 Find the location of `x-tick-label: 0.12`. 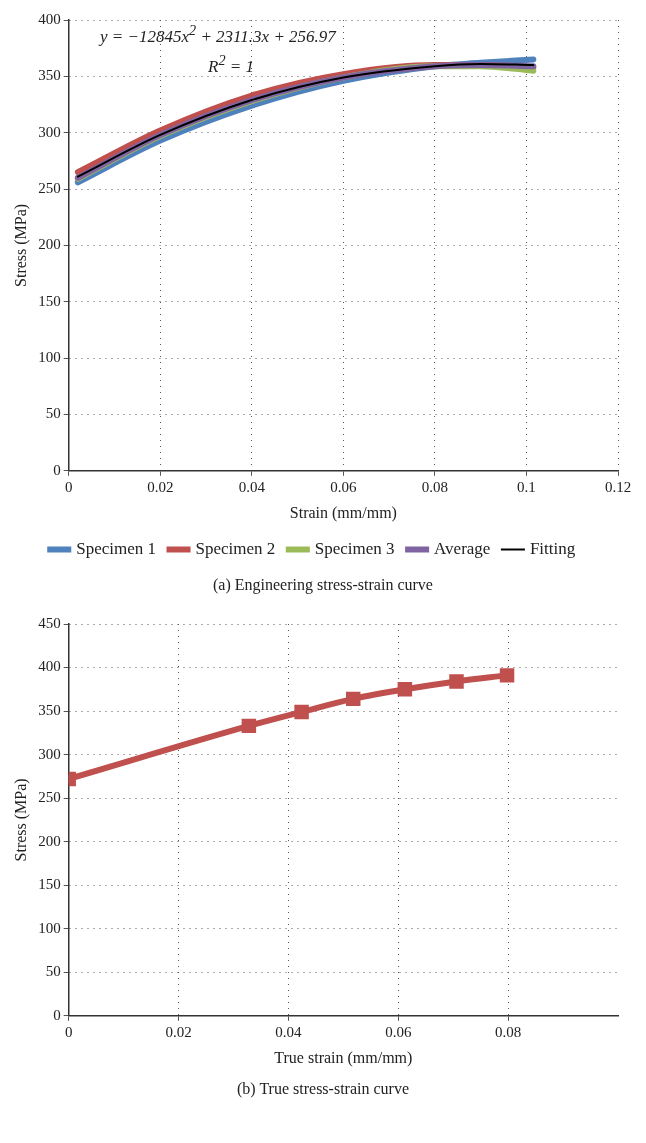

x-tick-label: 0.12 is located at coordinates (618, 486).